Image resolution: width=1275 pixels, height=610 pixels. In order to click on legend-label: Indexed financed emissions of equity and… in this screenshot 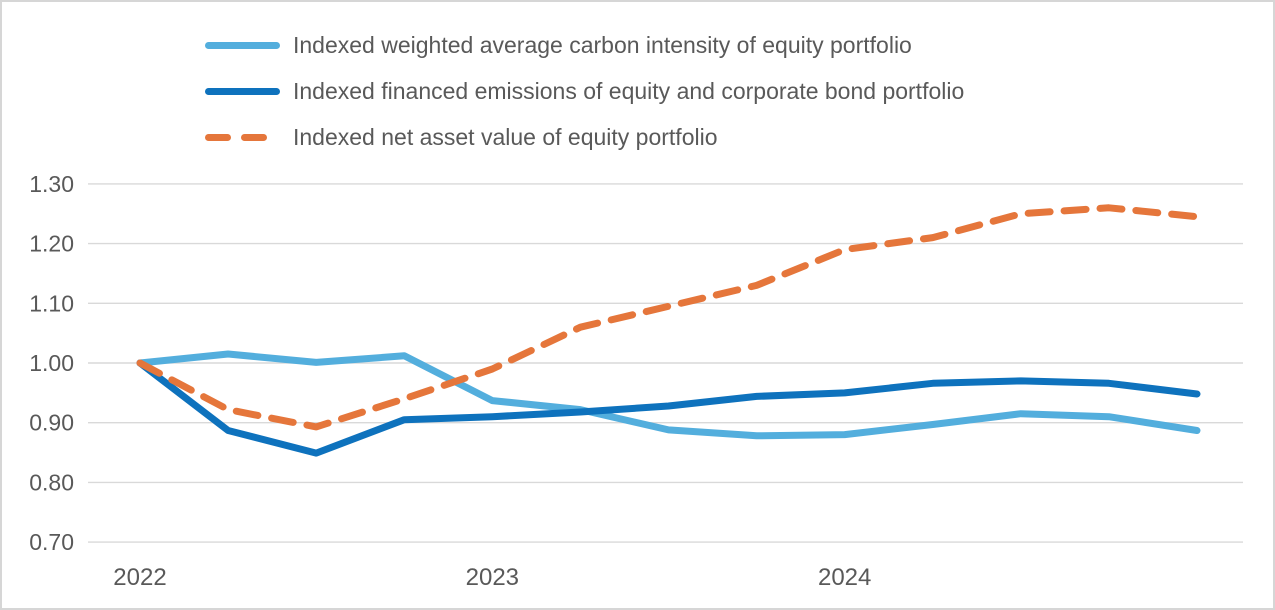, I will do `click(629, 90)`.